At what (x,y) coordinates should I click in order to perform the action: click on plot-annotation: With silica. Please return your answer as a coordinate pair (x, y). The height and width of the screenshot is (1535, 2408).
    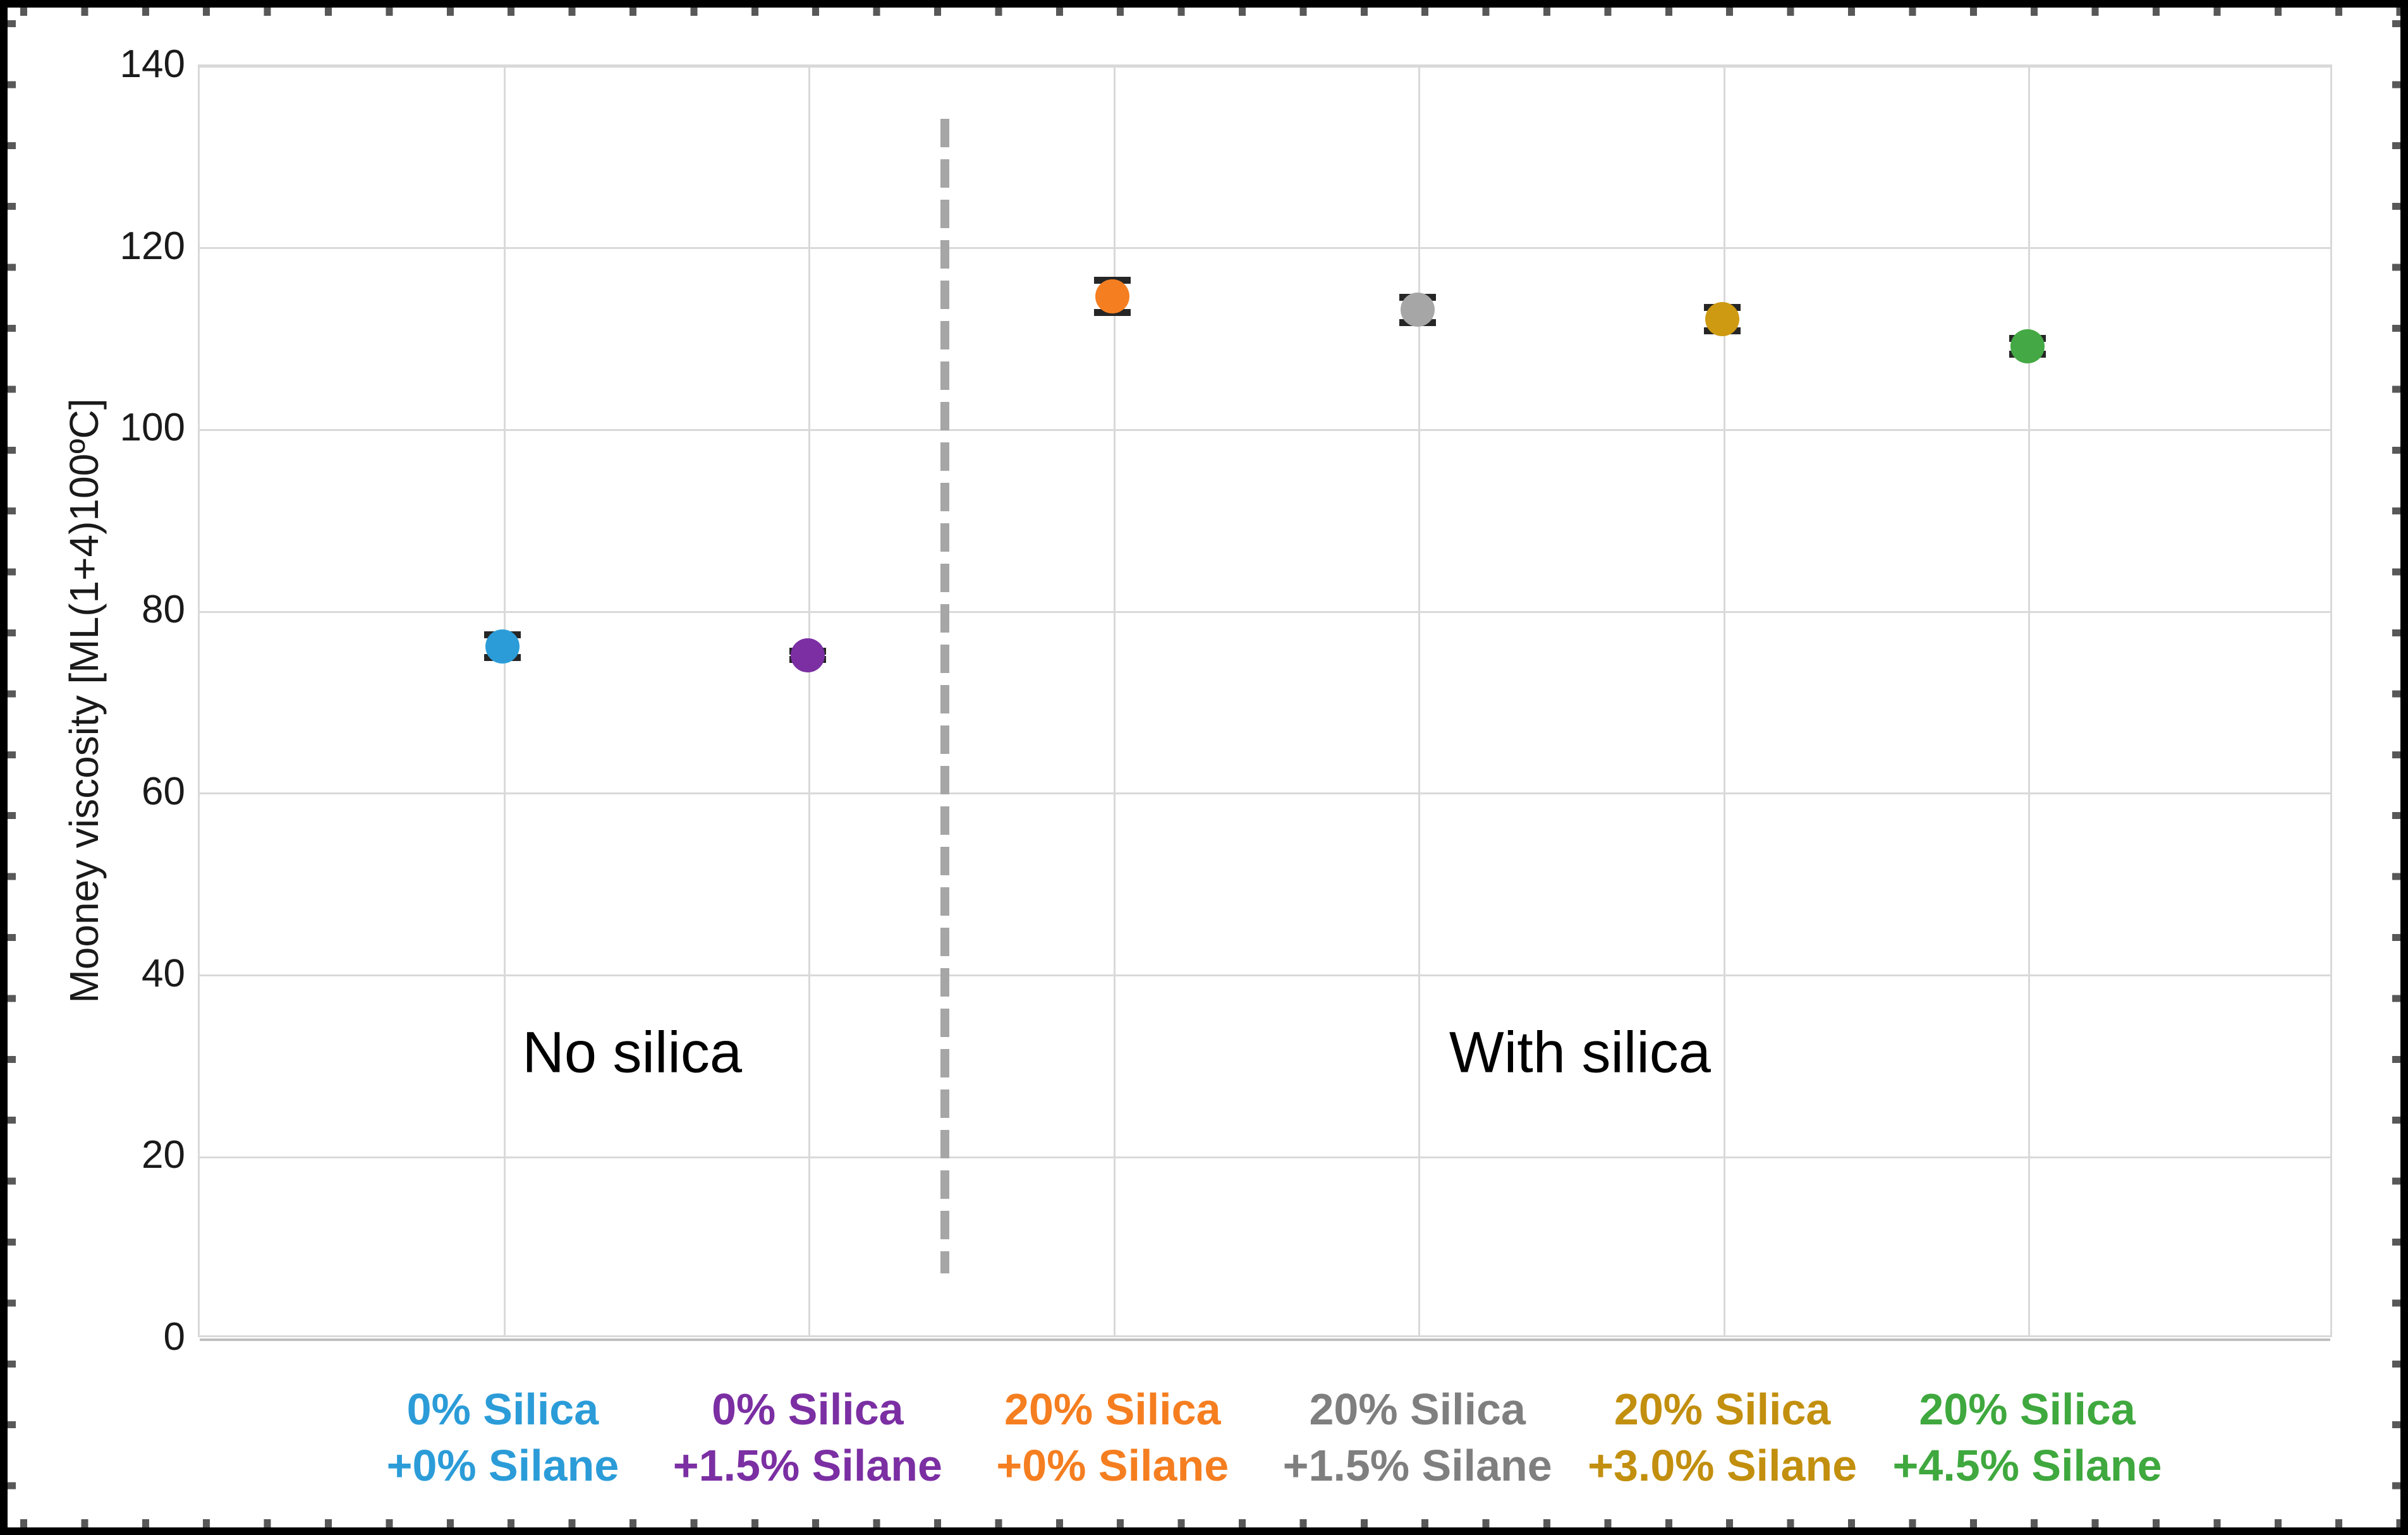
    Looking at the image, I should click on (1580, 1052).